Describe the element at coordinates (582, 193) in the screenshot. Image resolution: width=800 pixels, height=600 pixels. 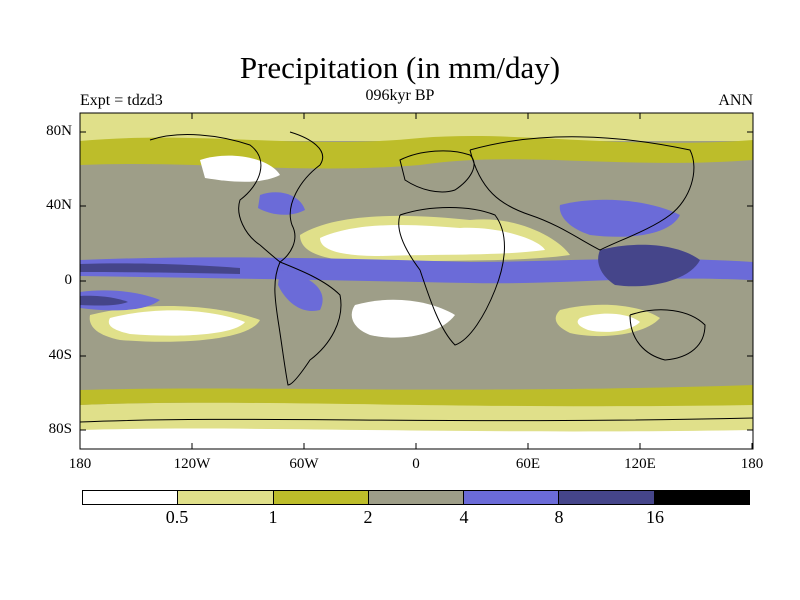
I see `asia-coast` at that location.